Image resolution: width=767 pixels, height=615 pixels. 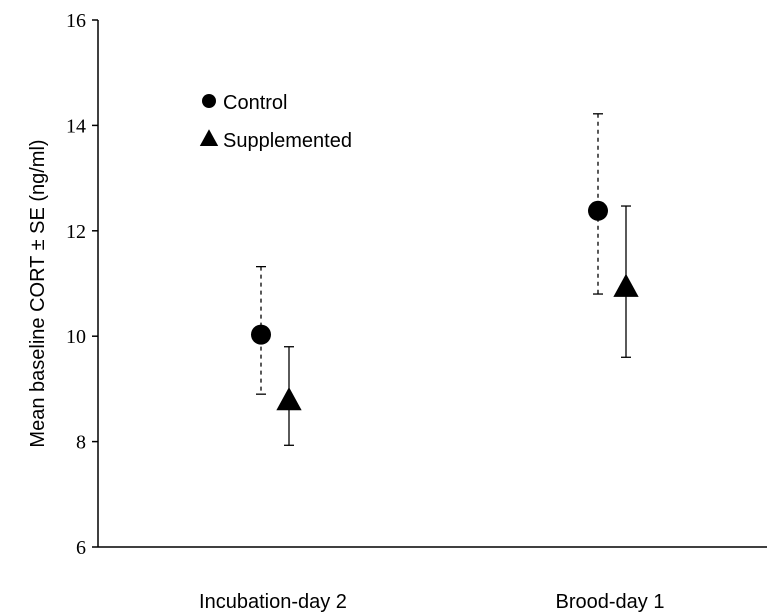 What do you see at coordinates (76, 126) in the screenshot?
I see `y-tick-label: 14` at bounding box center [76, 126].